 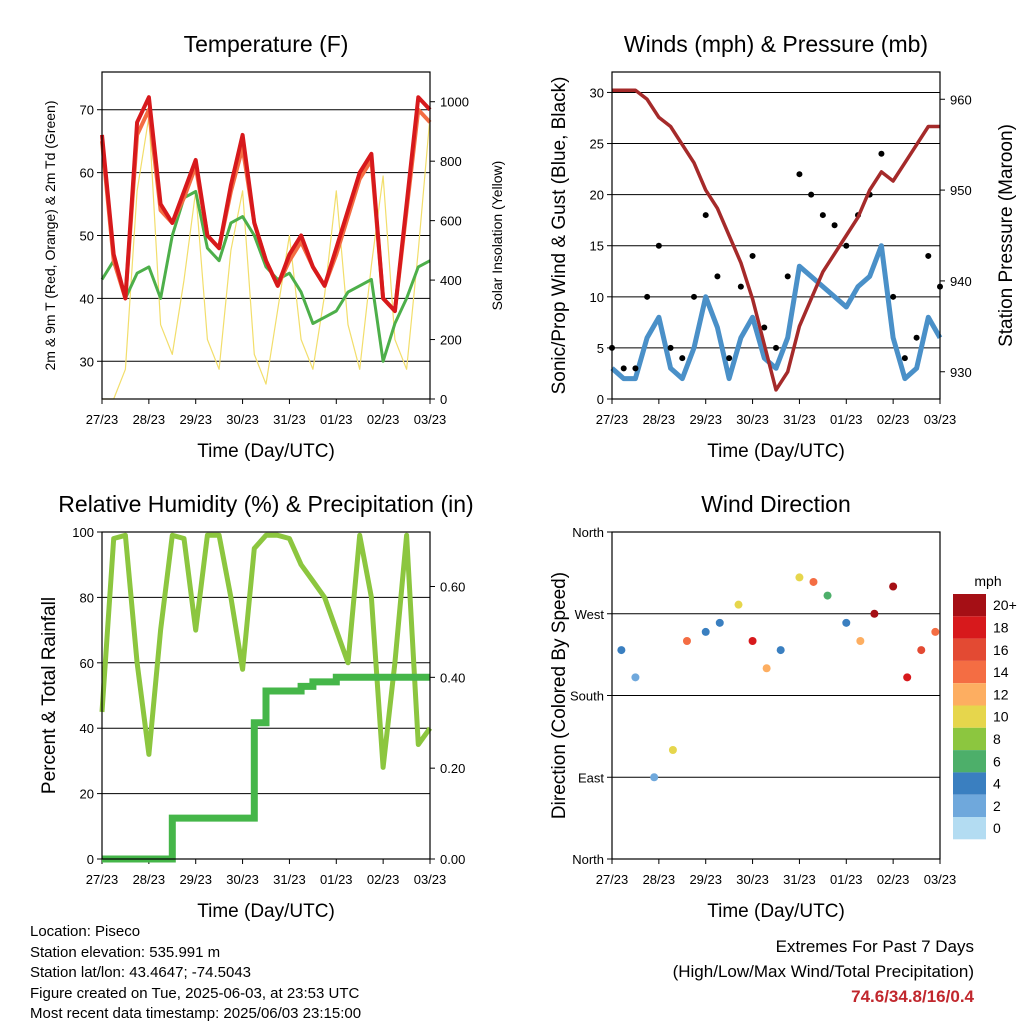 What do you see at coordinates (776, 44) in the screenshot?
I see `panel-title: Winds (mph) & Pressure (mb)` at bounding box center [776, 44].